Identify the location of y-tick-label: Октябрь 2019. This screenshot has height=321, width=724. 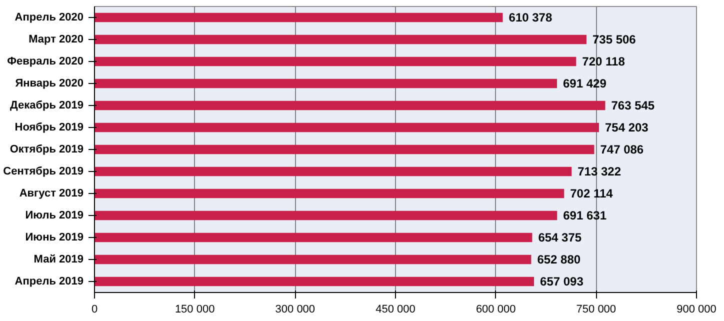
(47, 150).